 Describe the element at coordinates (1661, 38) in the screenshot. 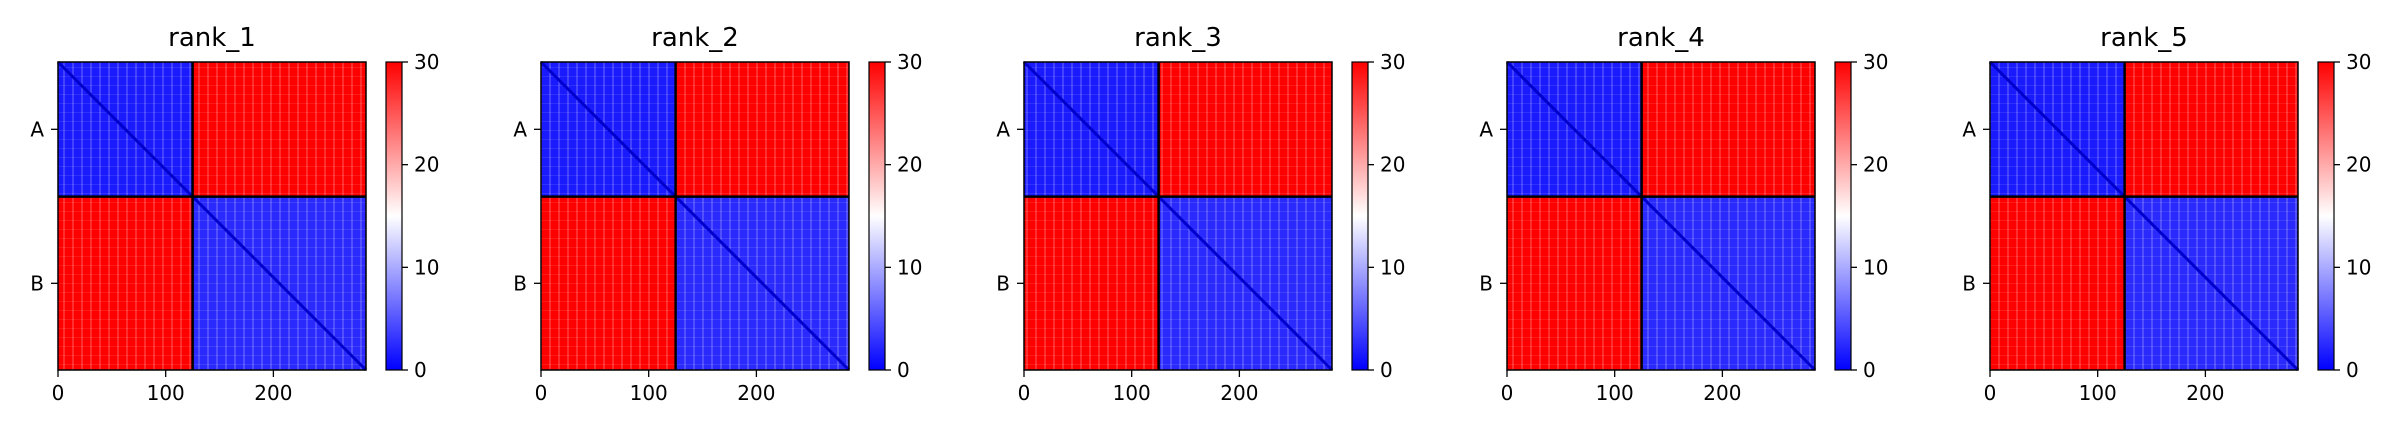

I see `panel-title: rank_4` at that location.